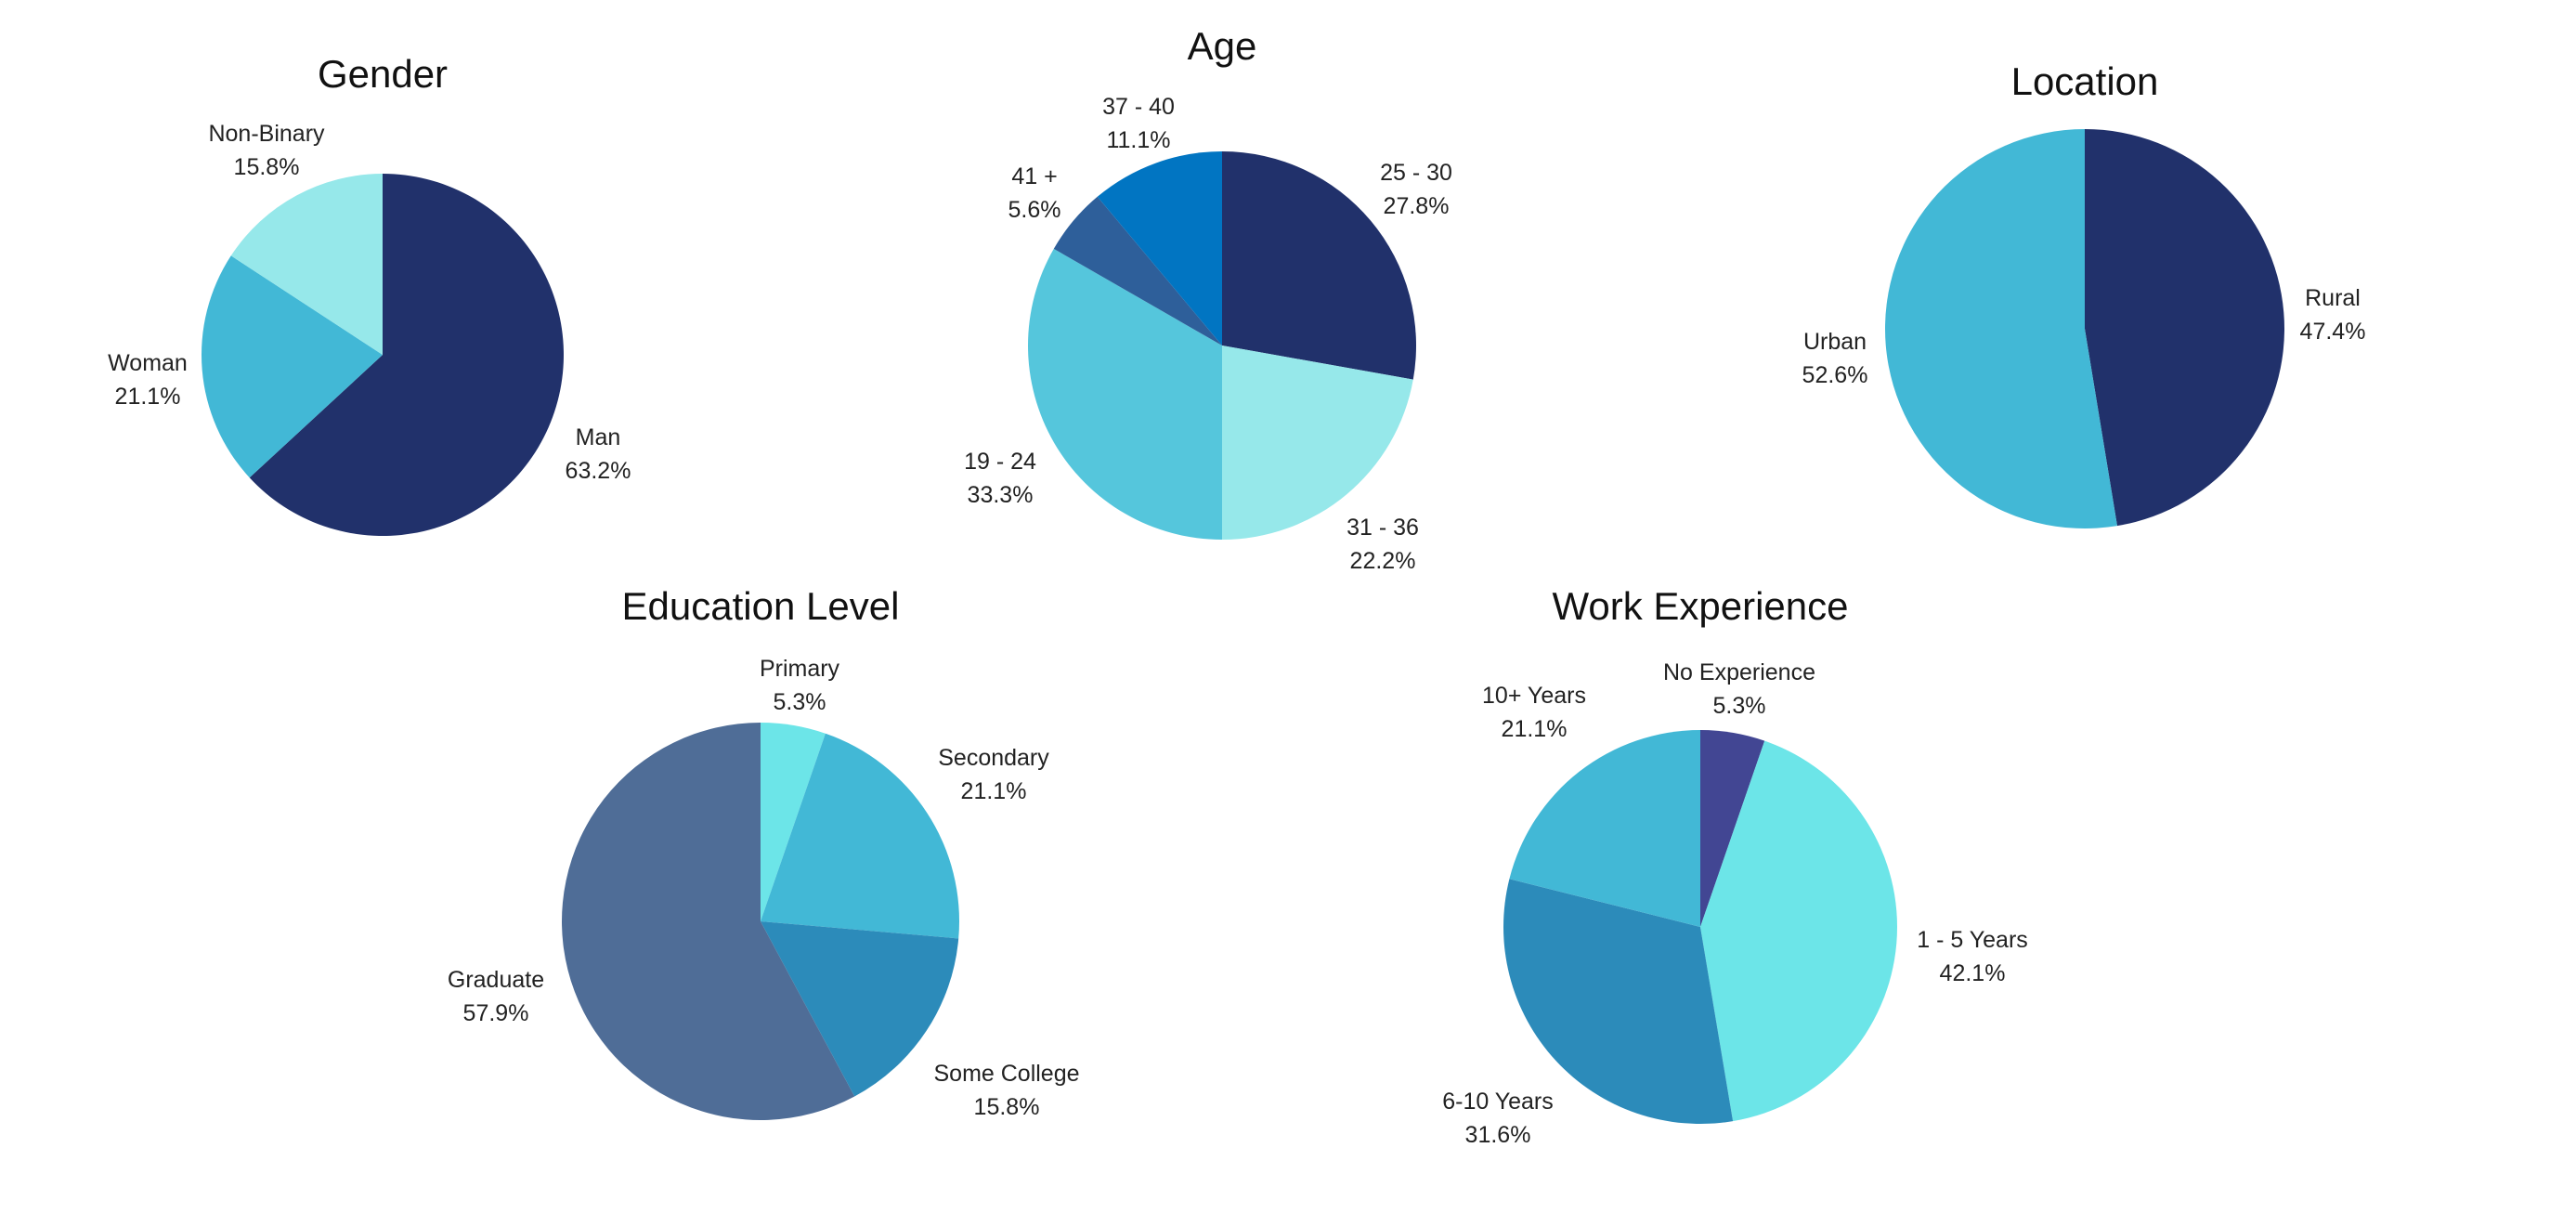 Image resolution: width=2576 pixels, height=1213 pixels. What do you see at coordinates (761, 606) in the screenshot?
I see `chart-title: Education Level` at bounding box center [761, 606].